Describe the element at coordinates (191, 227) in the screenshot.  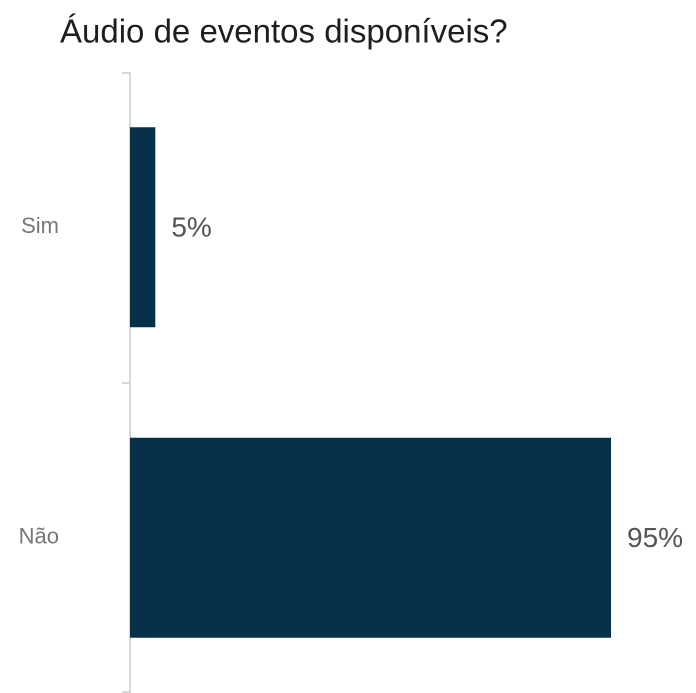
I see `value-label: 5%` at that location.